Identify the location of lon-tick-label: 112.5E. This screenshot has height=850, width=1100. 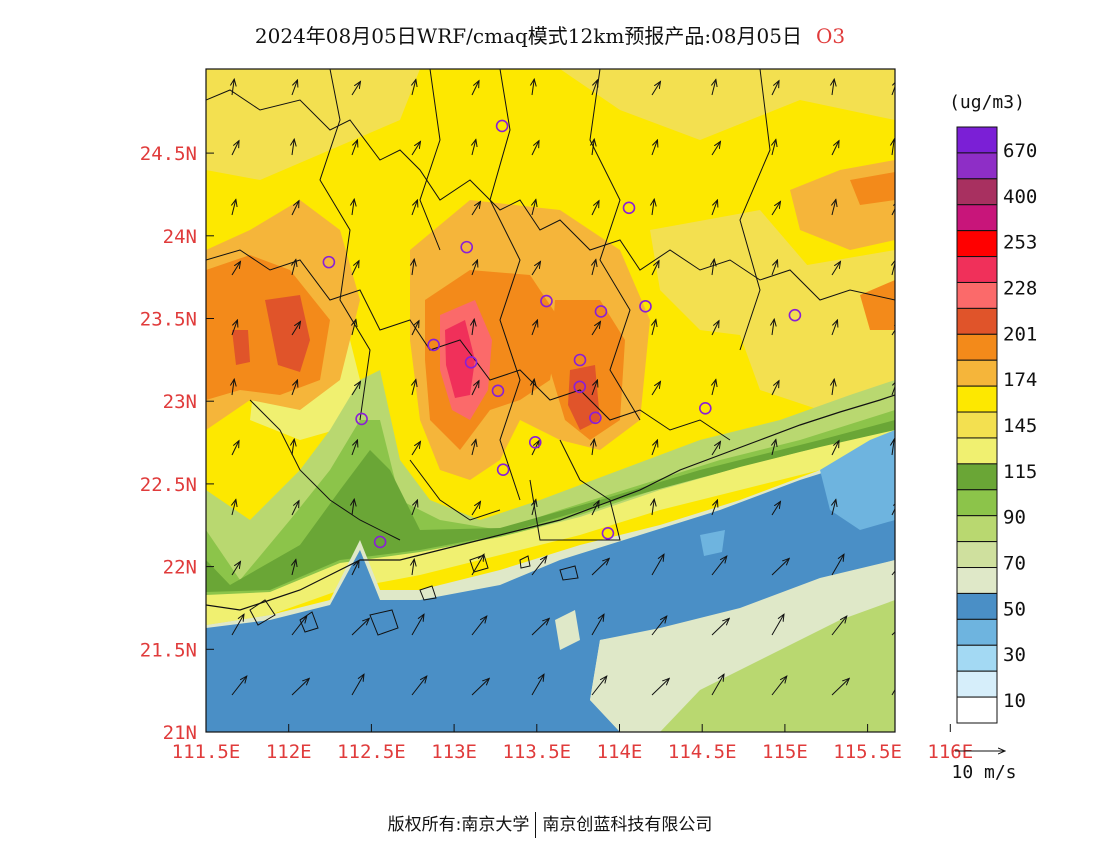
(371, 752).